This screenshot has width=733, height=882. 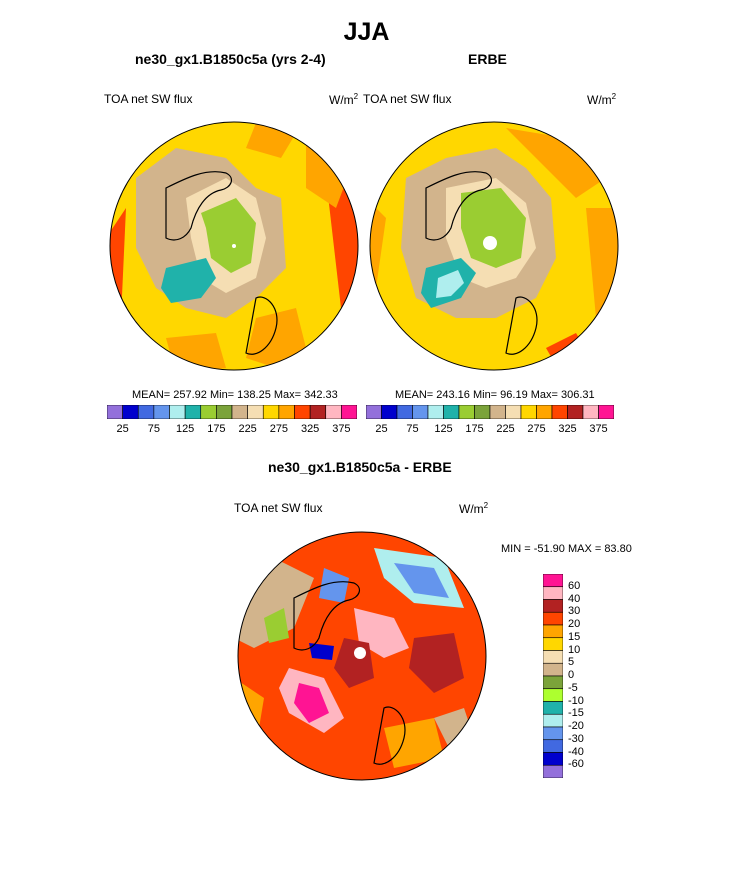 What do you see at coordinates (234, 246) in the screenshot?
I see `panel1-map` at bounding box center [234, 246].